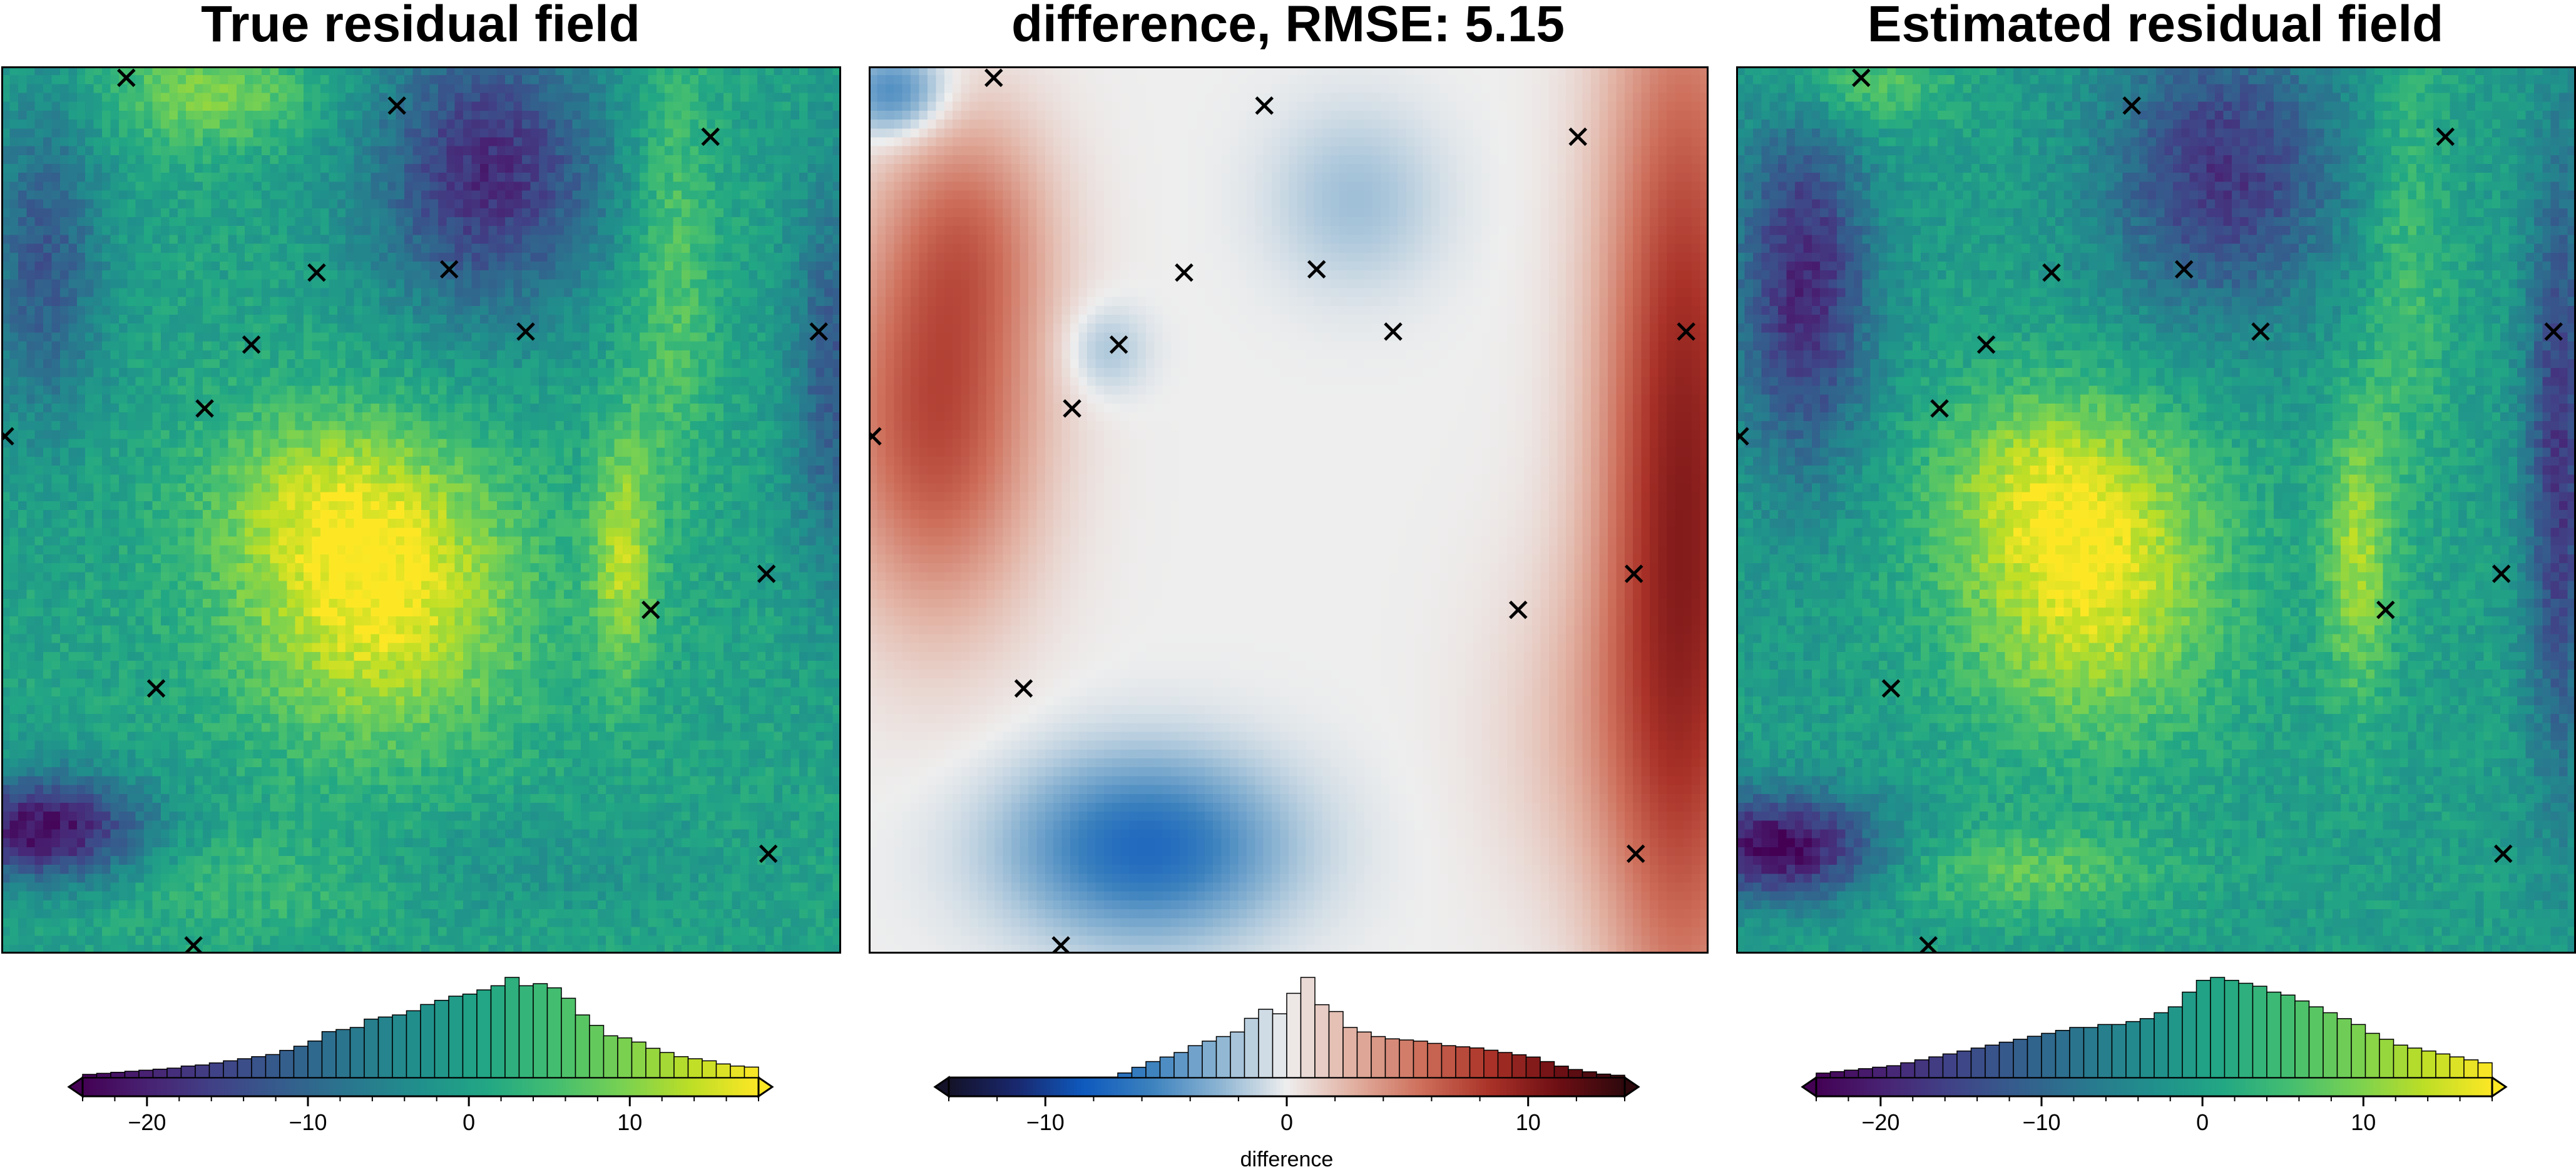 This screenshot has height=1172, width=2576. What do you see at coordinates (2041, 1122) in the screenshot?
I see `colorbar-tick-label: −10` at bounding box center [2041, 1122].